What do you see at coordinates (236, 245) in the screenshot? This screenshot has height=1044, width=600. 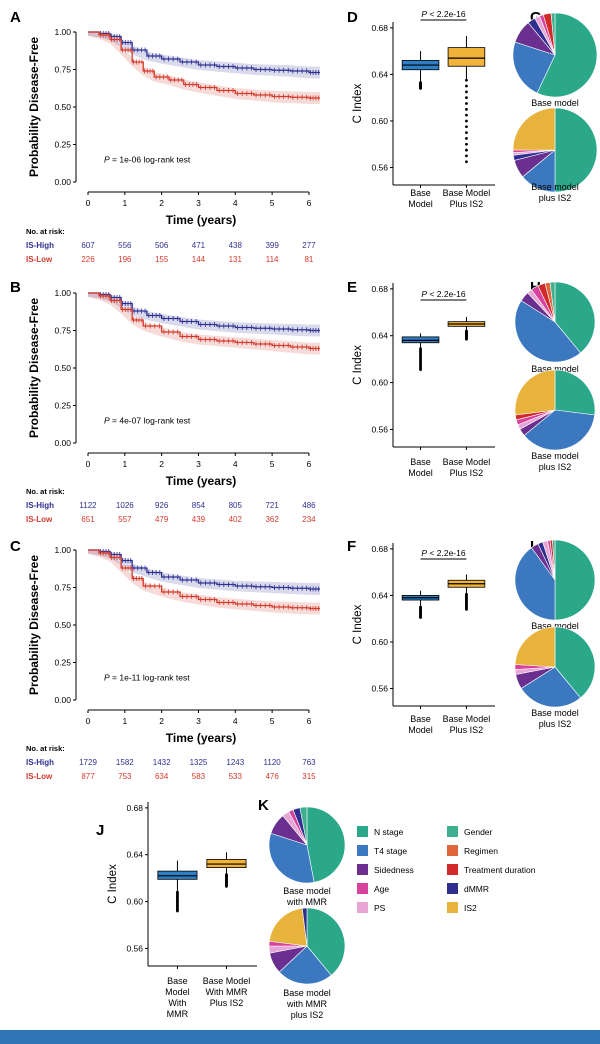 I see `risk-count-high: 438` at bounding box center [236, 245].